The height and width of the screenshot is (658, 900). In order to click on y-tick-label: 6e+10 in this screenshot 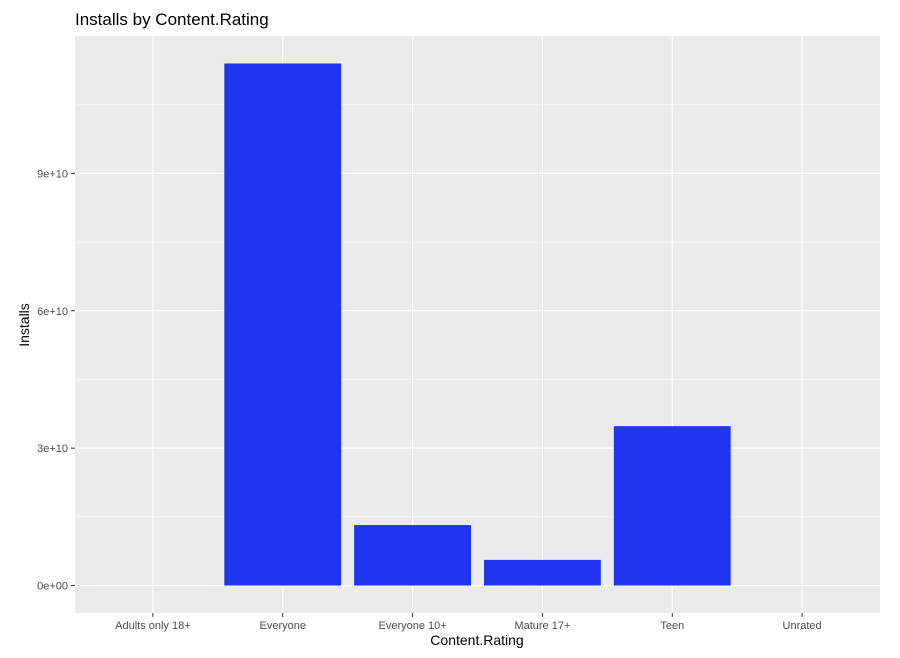, I will do `click(52, 312)`.